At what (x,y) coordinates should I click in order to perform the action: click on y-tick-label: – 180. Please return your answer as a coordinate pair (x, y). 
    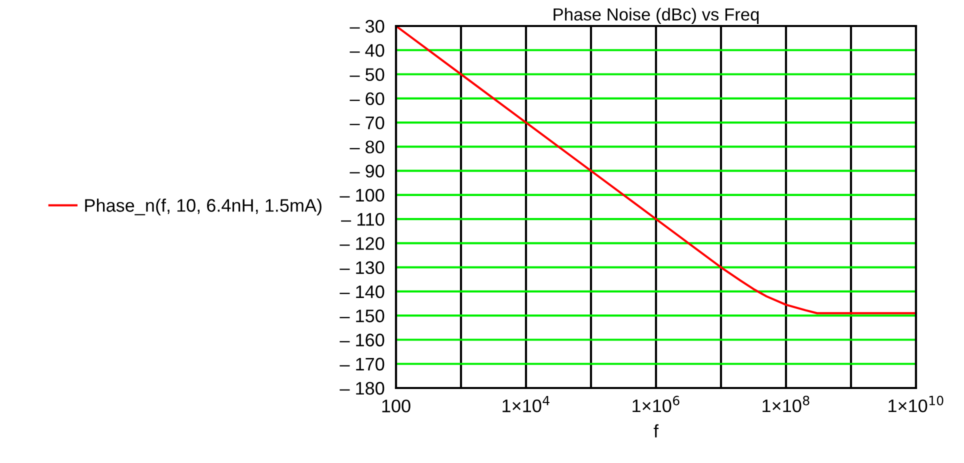
    Looking at the image, I should click on (362, 388).